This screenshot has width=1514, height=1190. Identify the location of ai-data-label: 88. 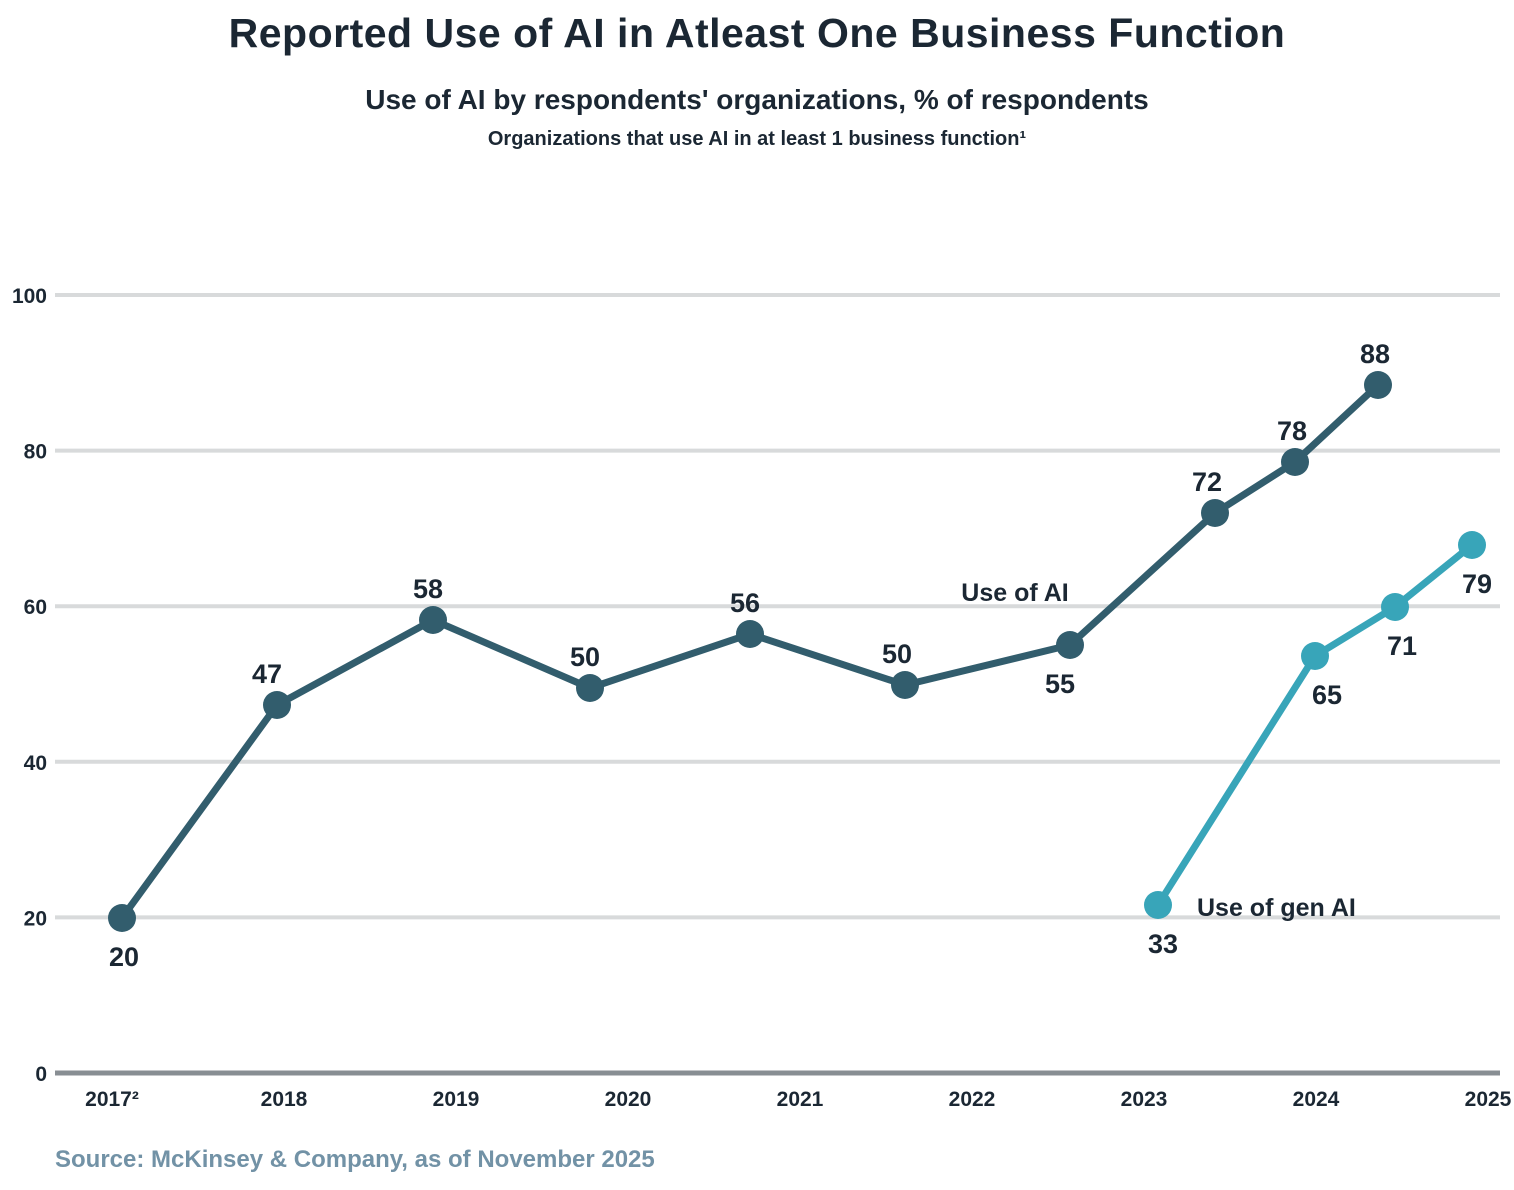
(1375, 354).